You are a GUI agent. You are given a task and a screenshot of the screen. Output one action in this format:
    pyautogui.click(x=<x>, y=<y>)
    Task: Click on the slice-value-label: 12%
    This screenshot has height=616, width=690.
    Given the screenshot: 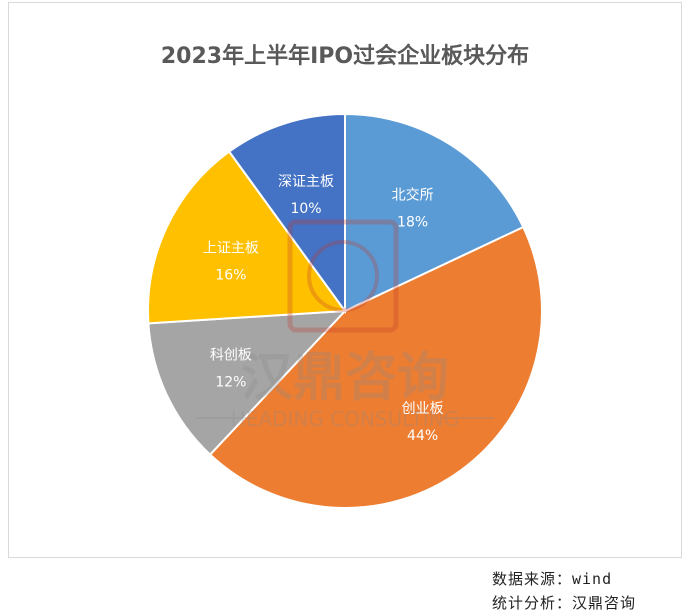 What is the action you would take?
    pyautogui.click(x=230, y=383)
    